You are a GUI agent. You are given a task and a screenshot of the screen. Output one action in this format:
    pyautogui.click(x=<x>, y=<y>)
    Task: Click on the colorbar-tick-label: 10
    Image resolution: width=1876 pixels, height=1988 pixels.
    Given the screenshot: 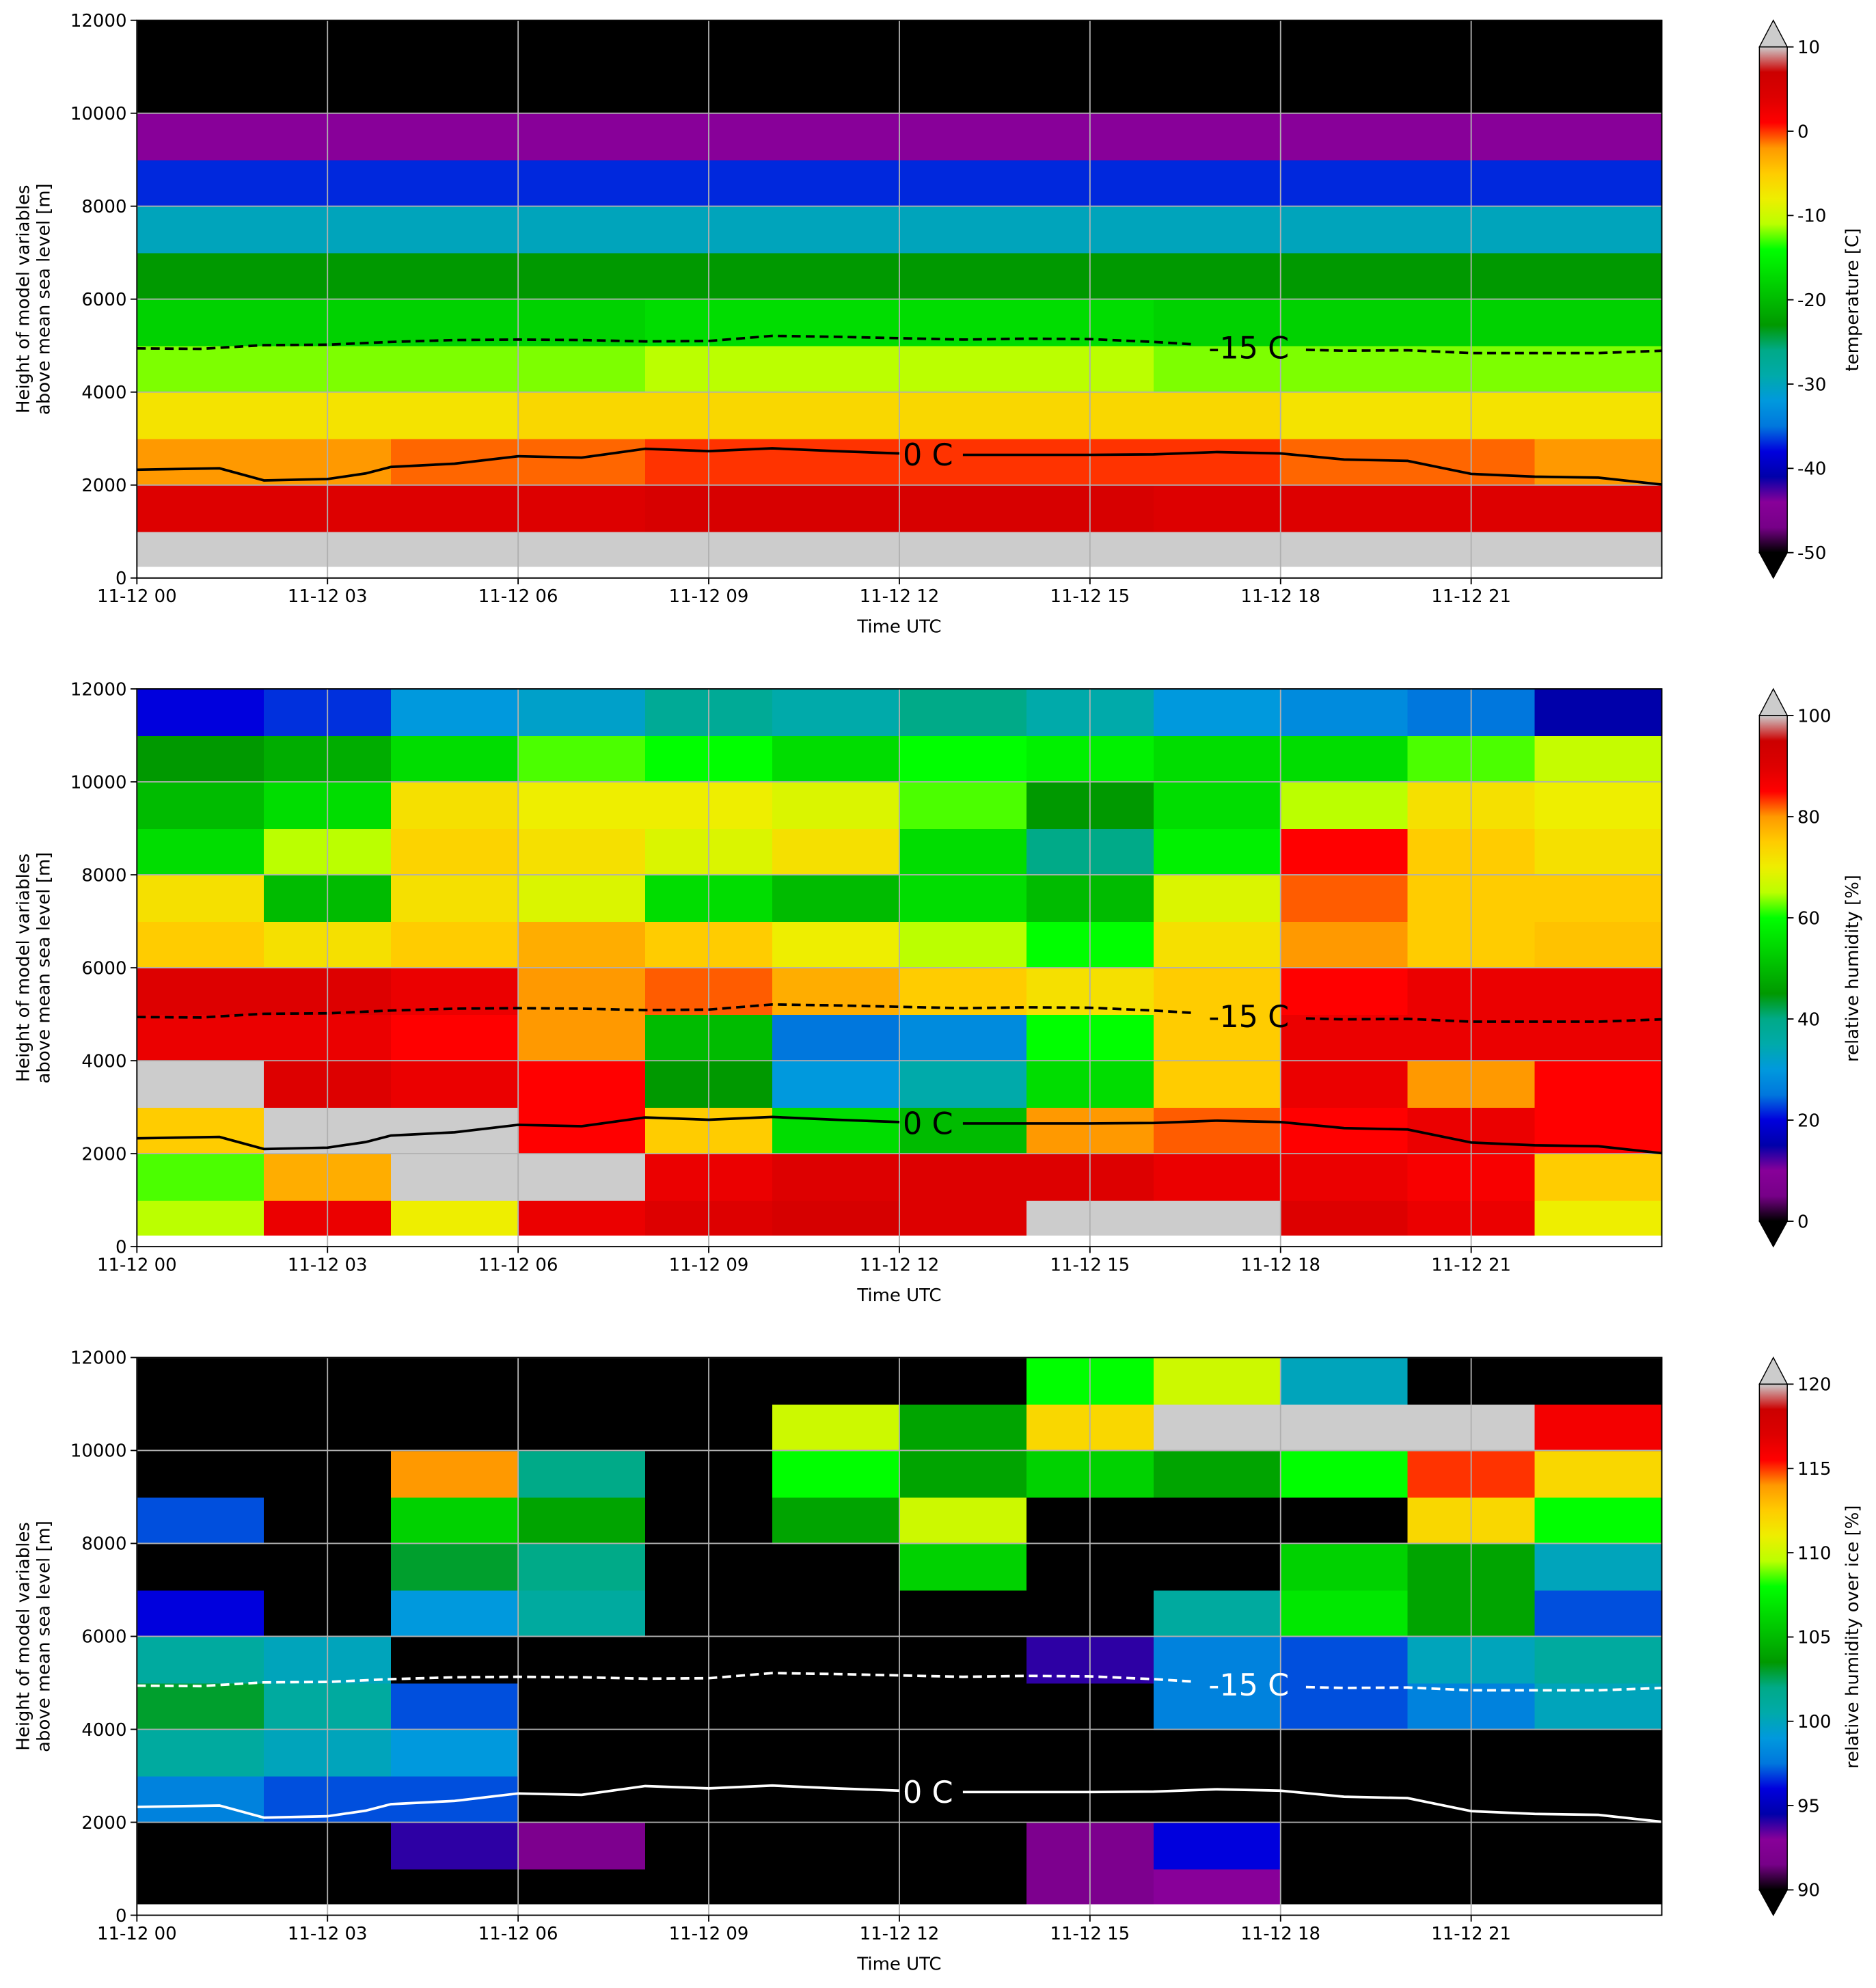 What is the action you would take?
    pyautogui.click(x=1808, y=48)
    